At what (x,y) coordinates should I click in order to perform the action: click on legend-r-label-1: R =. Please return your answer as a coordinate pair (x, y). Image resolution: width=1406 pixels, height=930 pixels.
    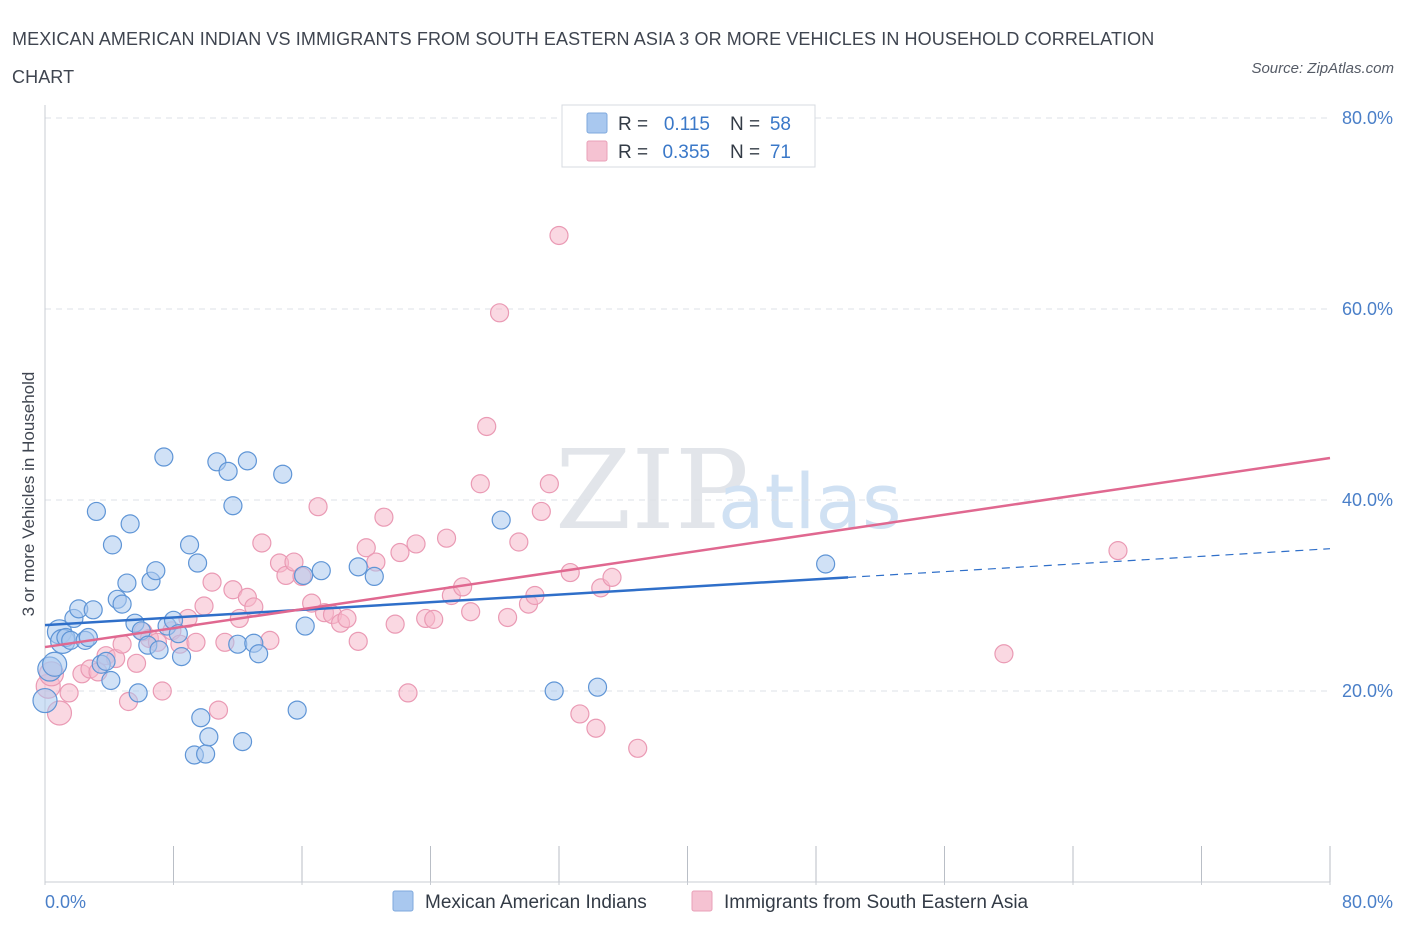
    Looking at the image, I should click on (633, 124).